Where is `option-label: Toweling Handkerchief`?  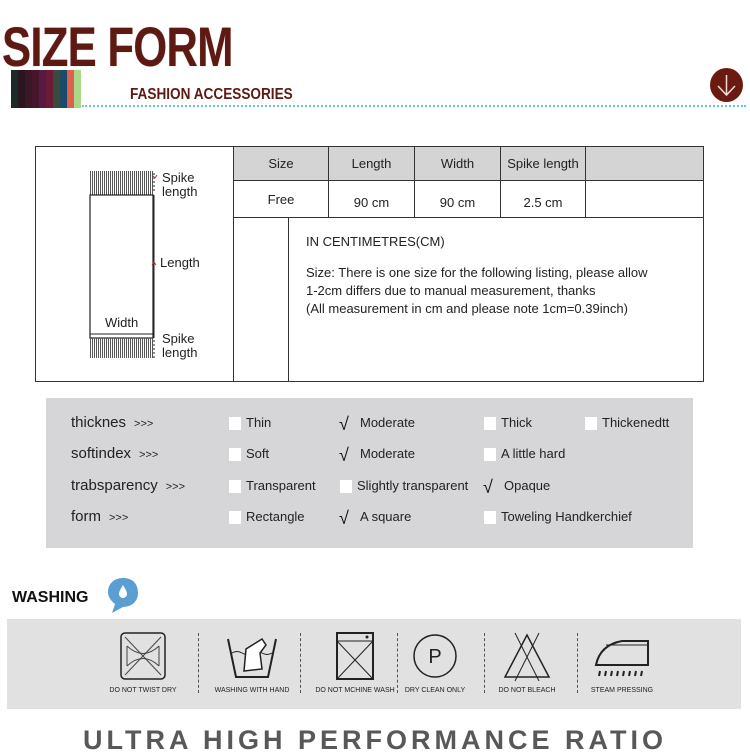 option-label: Toweling Handkerchief is located at coordinates (566, 516).